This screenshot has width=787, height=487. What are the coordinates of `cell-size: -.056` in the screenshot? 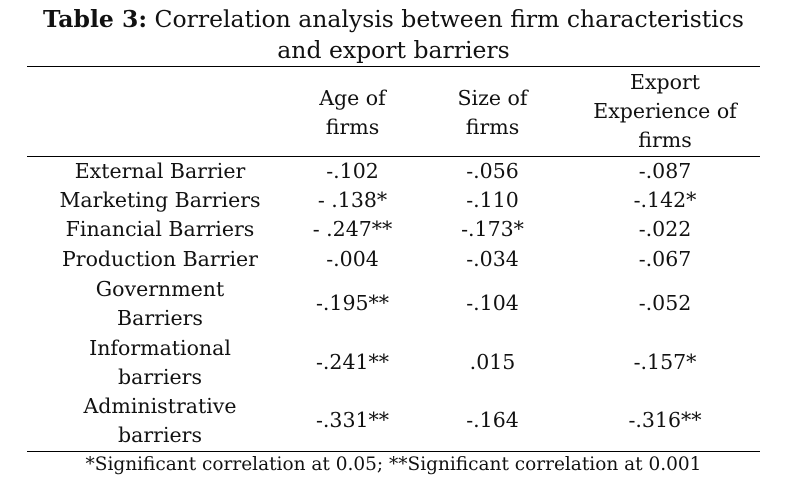 It's located at (492, 171).